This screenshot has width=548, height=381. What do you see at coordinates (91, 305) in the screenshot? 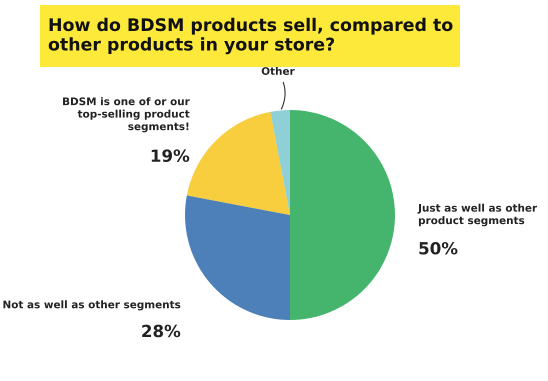
I see `slice-label: Not as well as other segments` at bounding box center [91, 305].